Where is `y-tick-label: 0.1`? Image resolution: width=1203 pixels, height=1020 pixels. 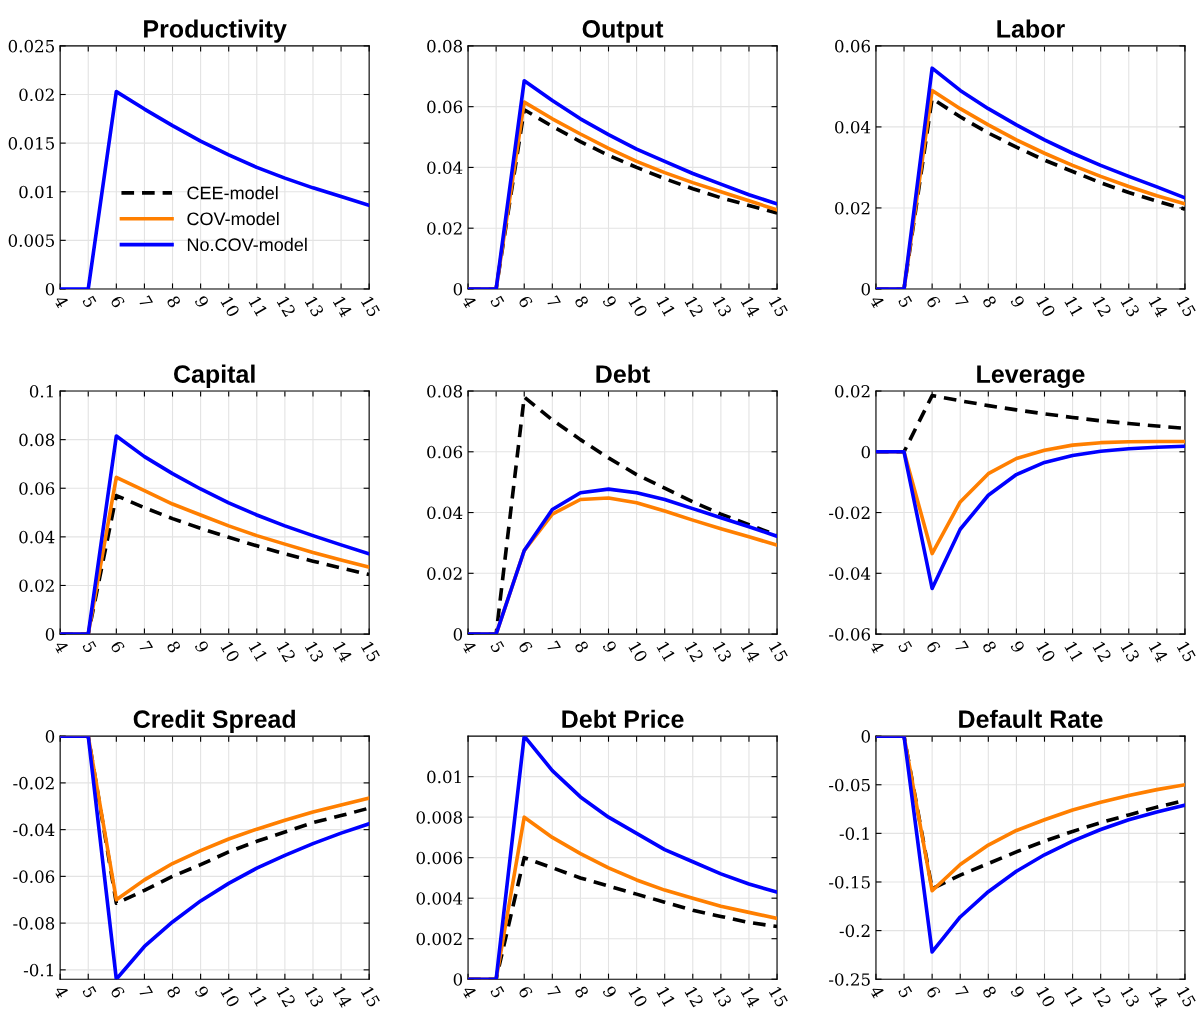 y-tick-label: 0.1 is located at coordinates (41, 391).